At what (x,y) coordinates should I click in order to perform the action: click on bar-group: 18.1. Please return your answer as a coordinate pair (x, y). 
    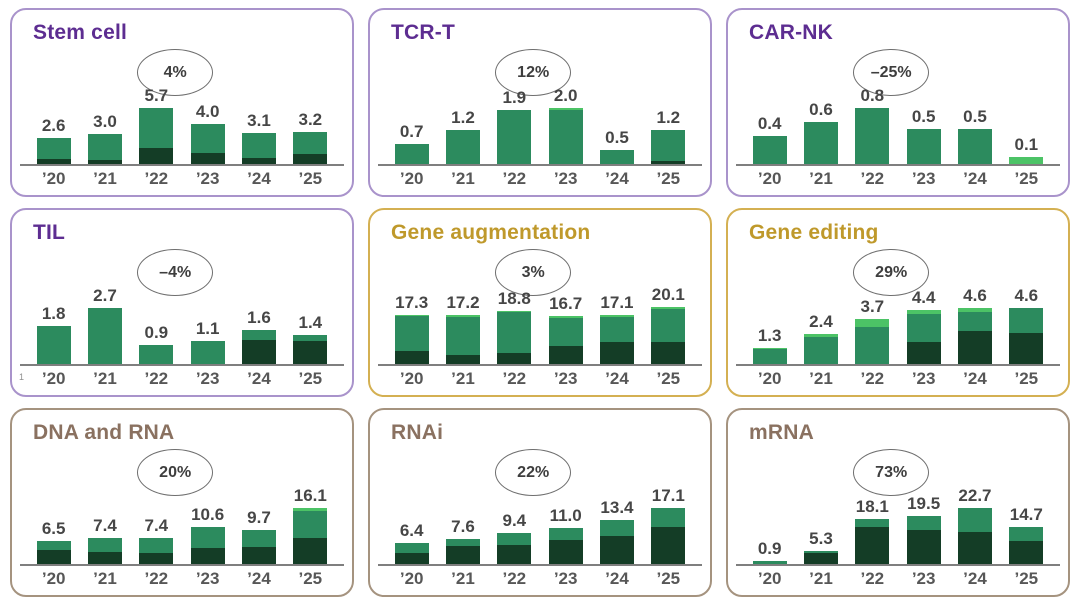
    Looking at the image, I should click on (872, 531).